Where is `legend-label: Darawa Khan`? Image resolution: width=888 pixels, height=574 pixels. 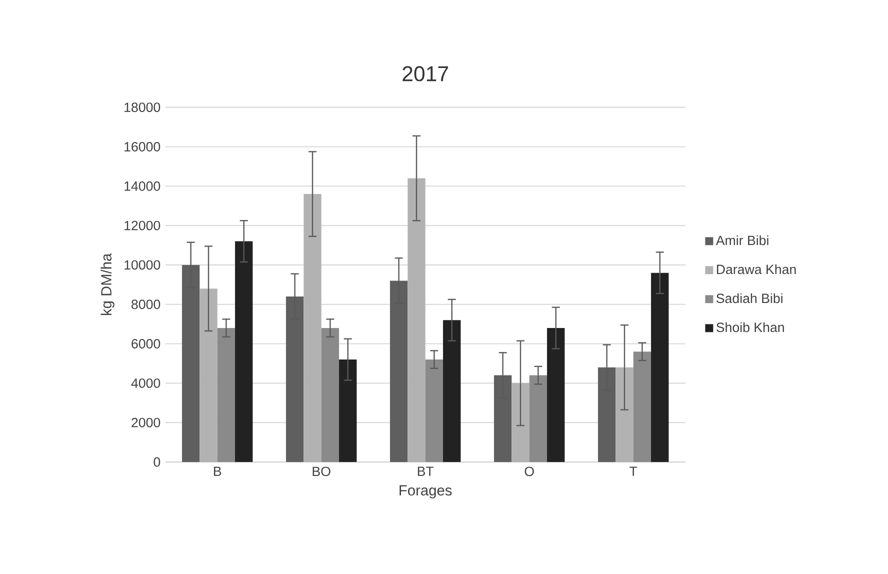 legend-label: Darawa Khan is located at coordinates (756, 269).